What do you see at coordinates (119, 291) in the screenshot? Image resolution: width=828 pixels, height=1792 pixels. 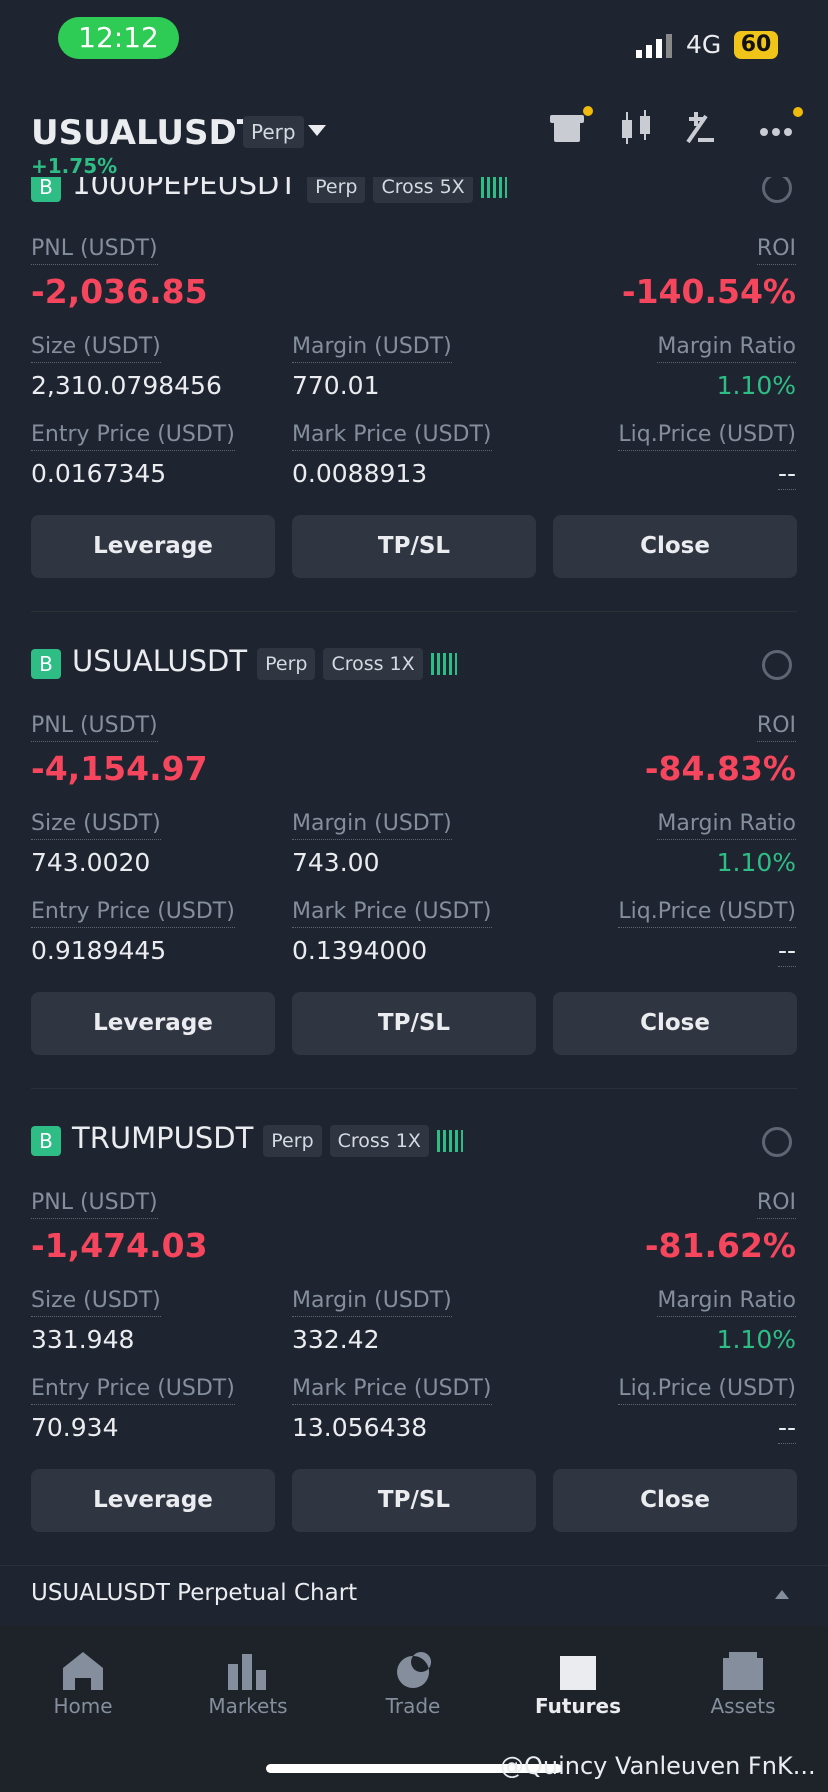 I see `pnl-value: -2,036.85` at bounding box center [119, 291].